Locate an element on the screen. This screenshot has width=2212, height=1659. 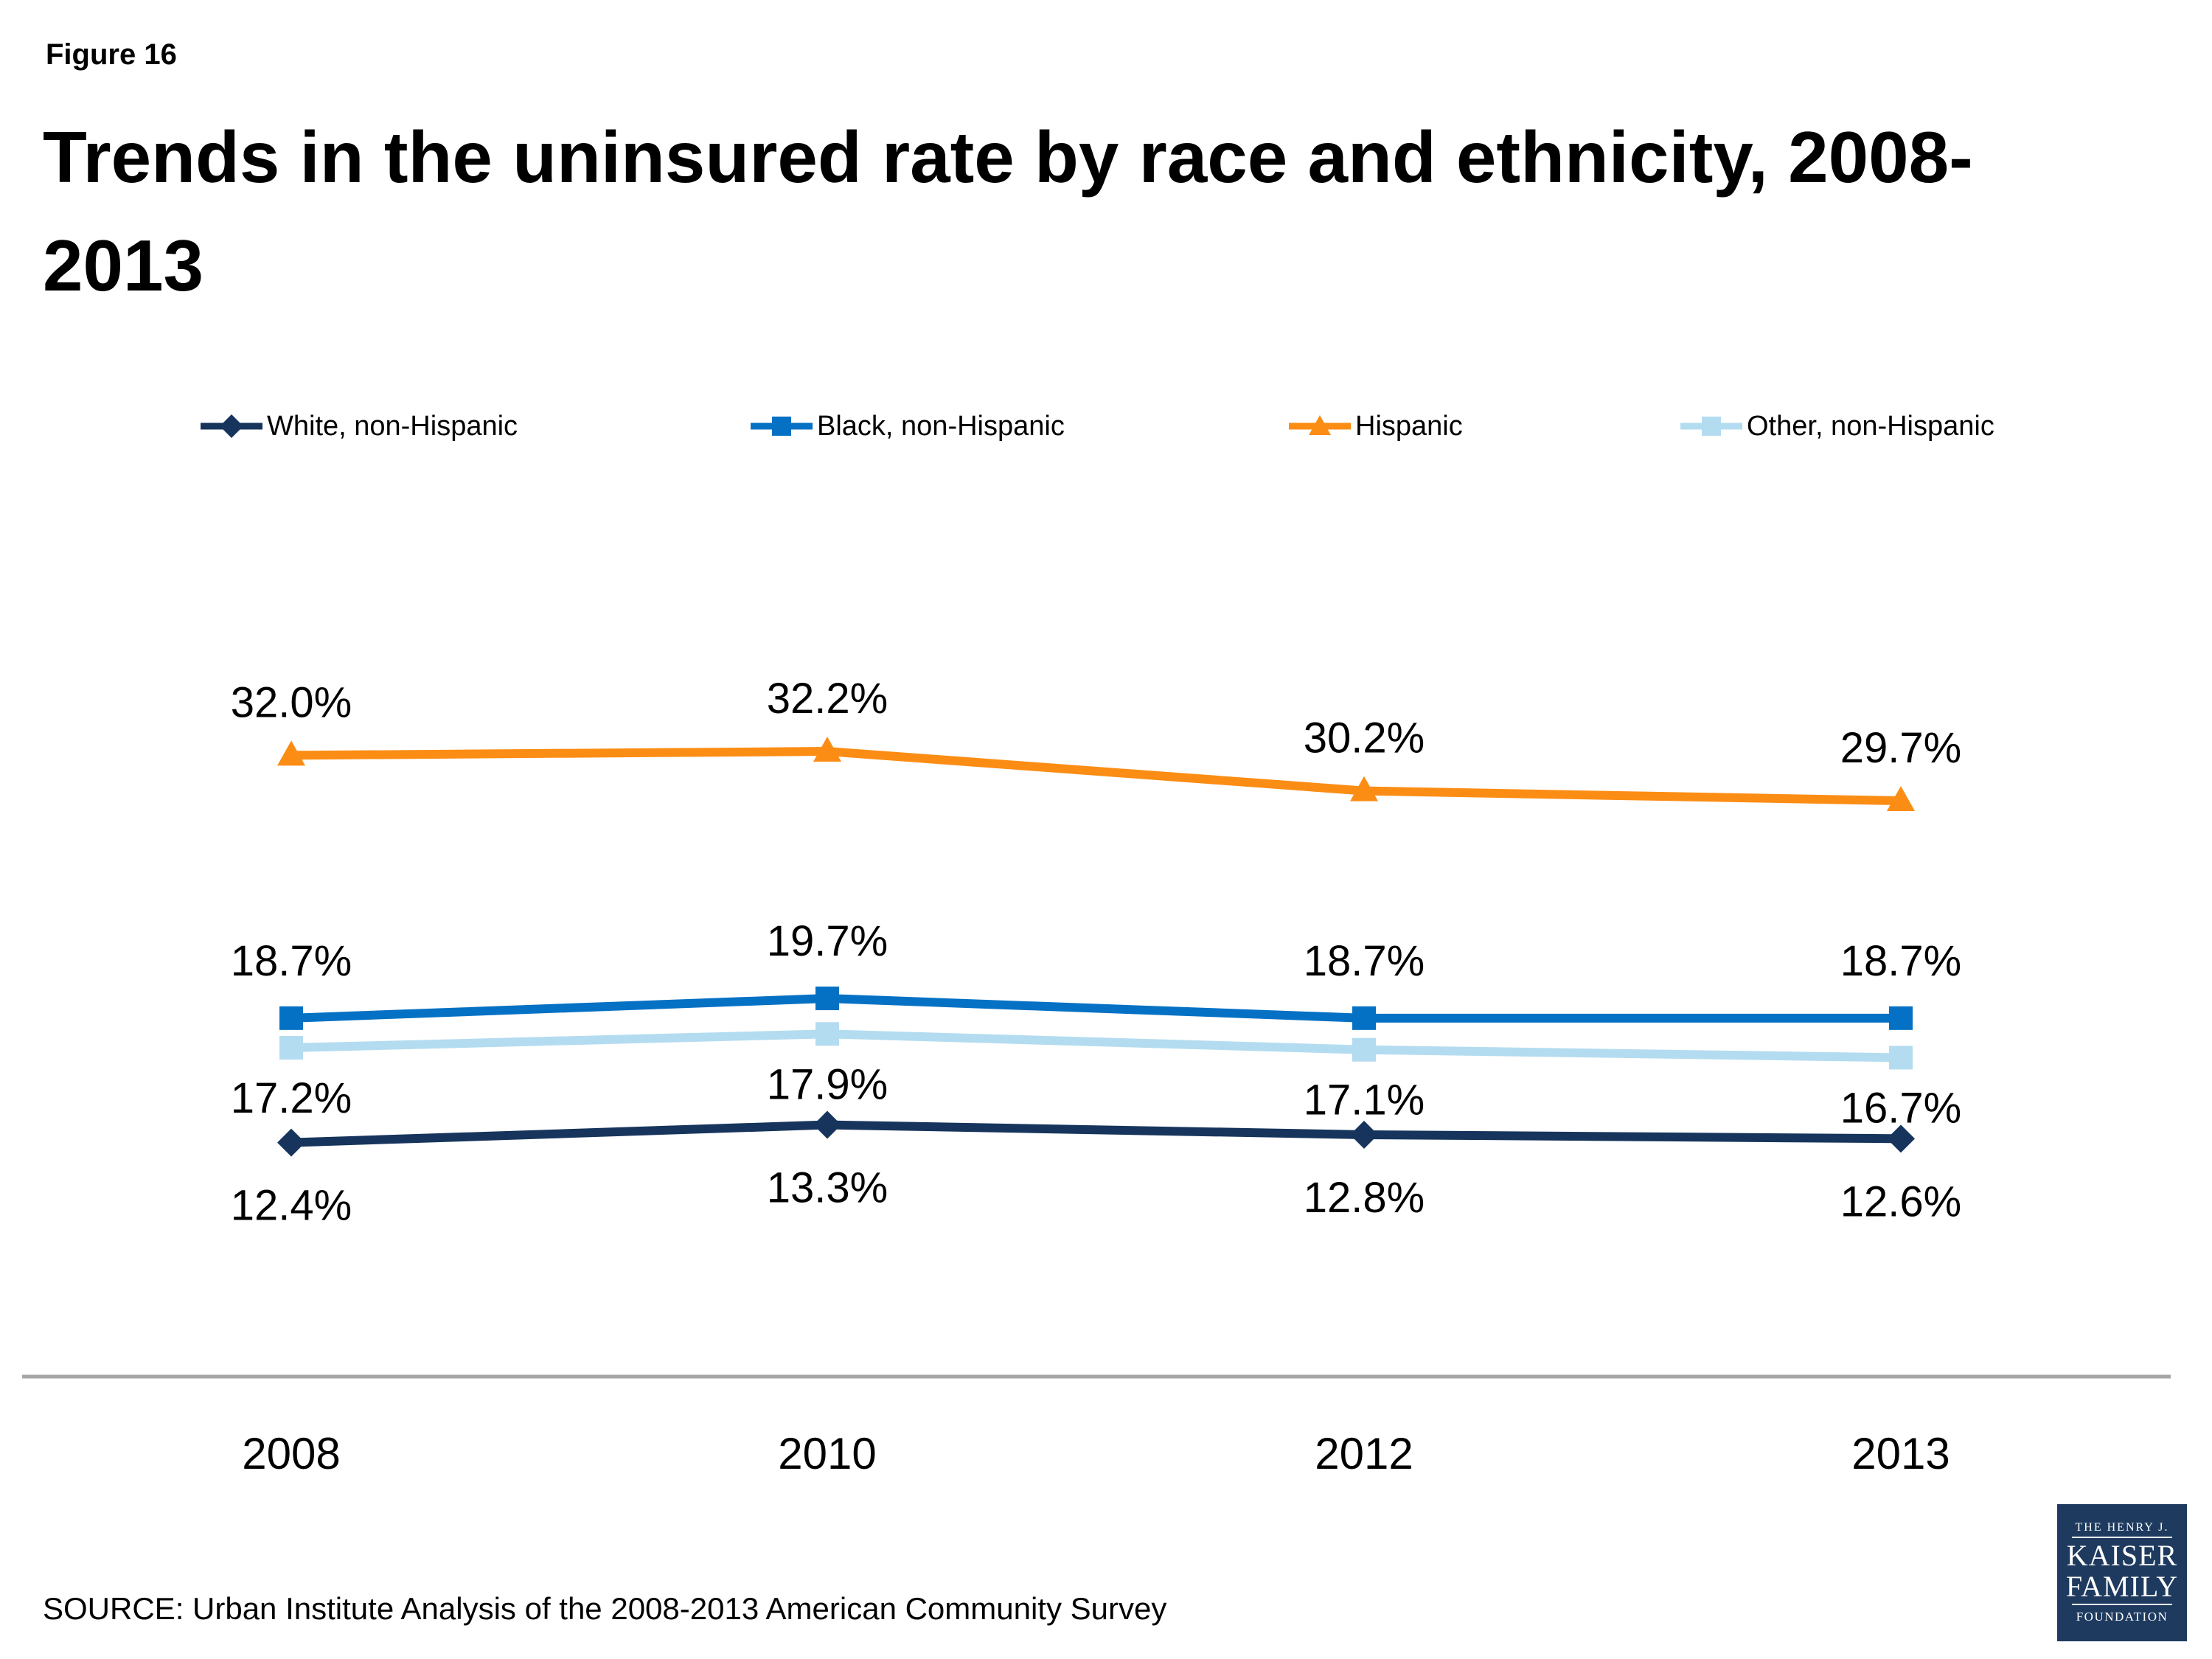
data-label-black-non-hispanic: 19.7% is located at coordinates (827, 941).